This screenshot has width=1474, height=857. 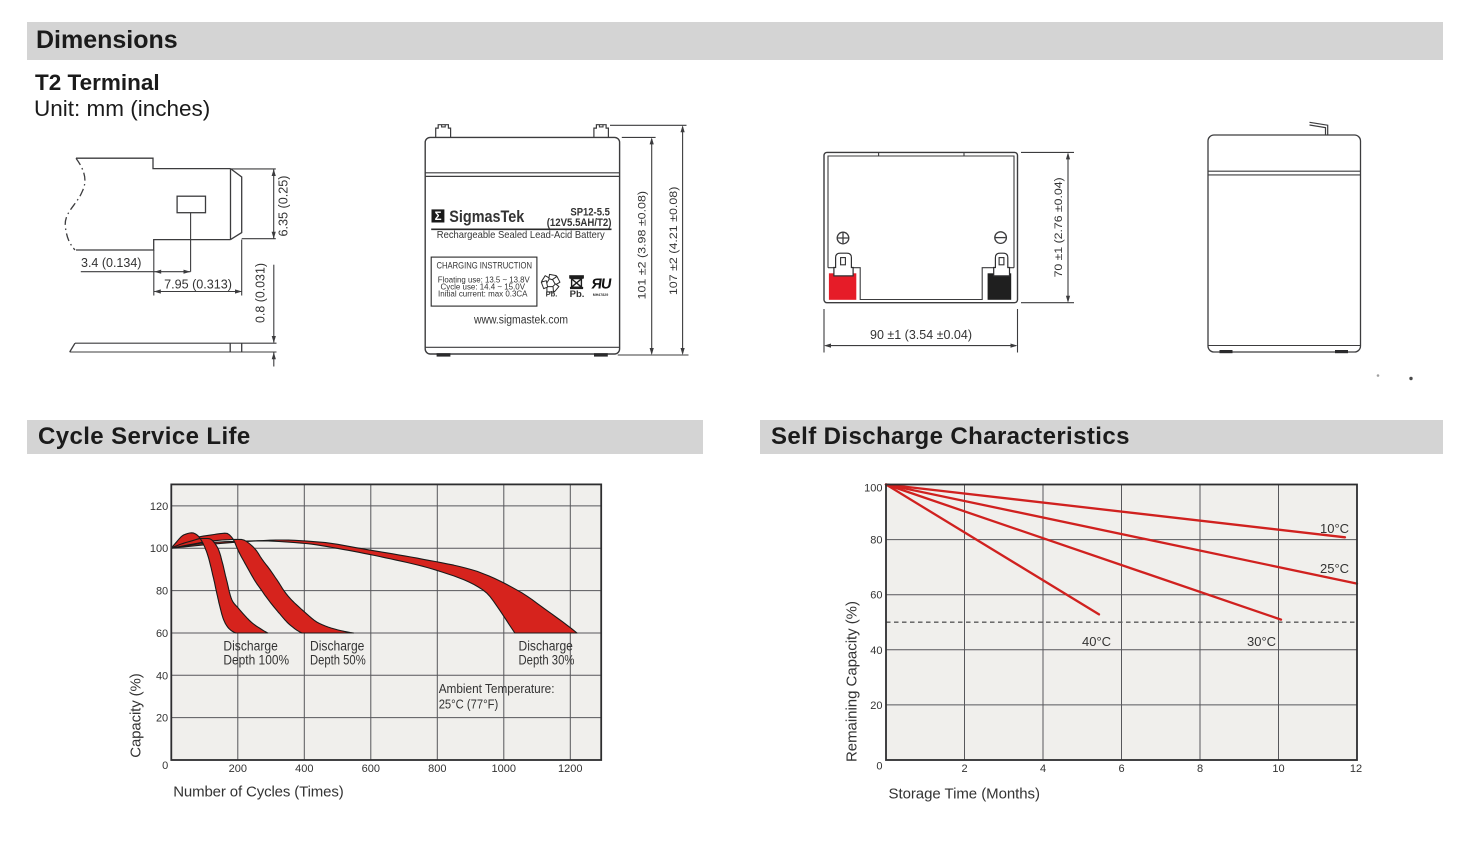 What do you see at coordinates (437, 769) in the screenshot?
I see `svg-text: 800` at bounding box center [437, 769].